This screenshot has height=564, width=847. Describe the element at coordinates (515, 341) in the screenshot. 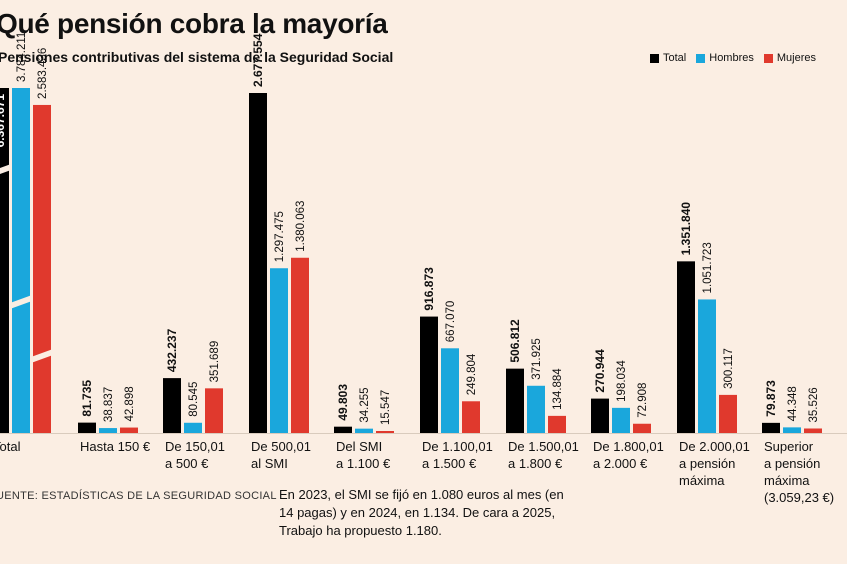

I see `value-label-total-6: 506.812` at that location.